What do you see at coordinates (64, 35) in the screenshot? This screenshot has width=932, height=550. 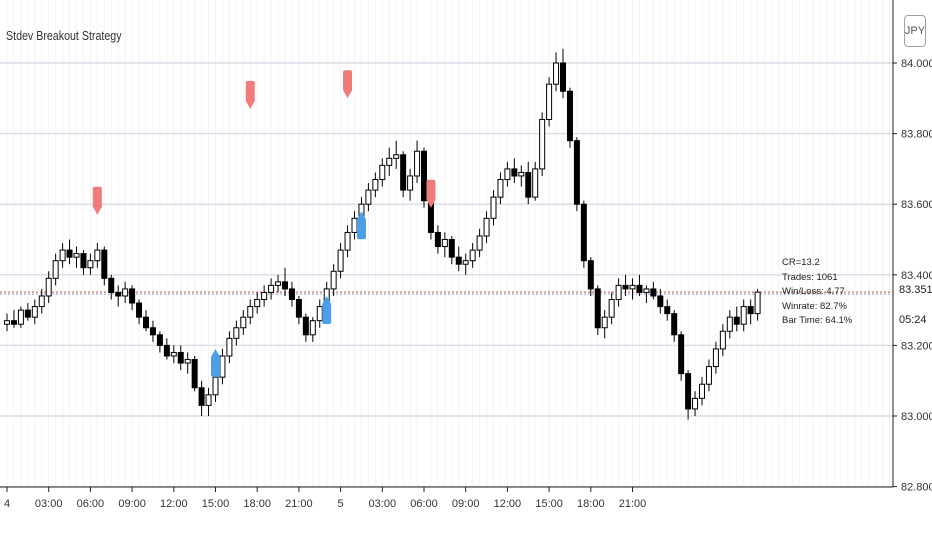 I see `strategy-title: Stdev Breakout Strategy` at bounding box center [64, 35].